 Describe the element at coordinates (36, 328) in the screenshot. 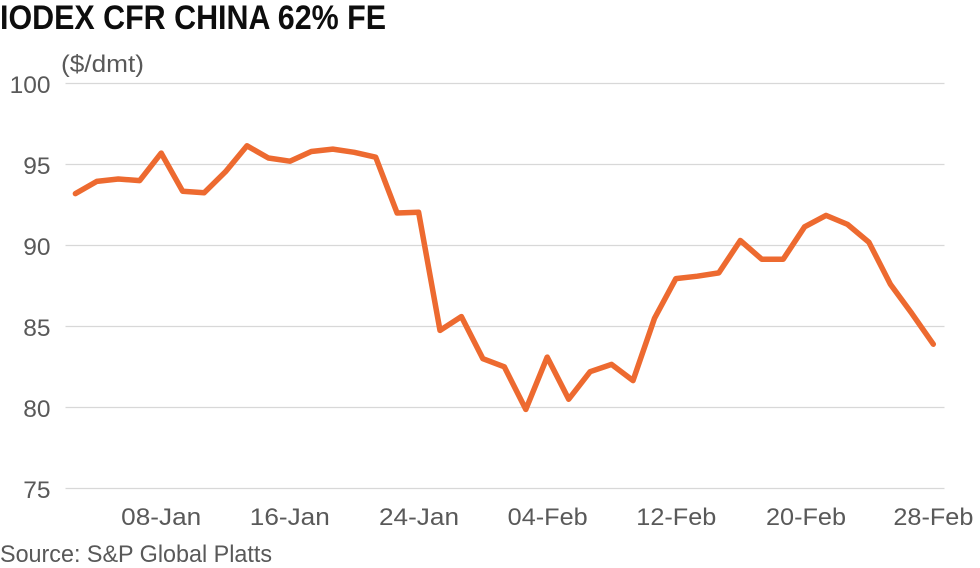

I see `svg-text: 85` at that location.